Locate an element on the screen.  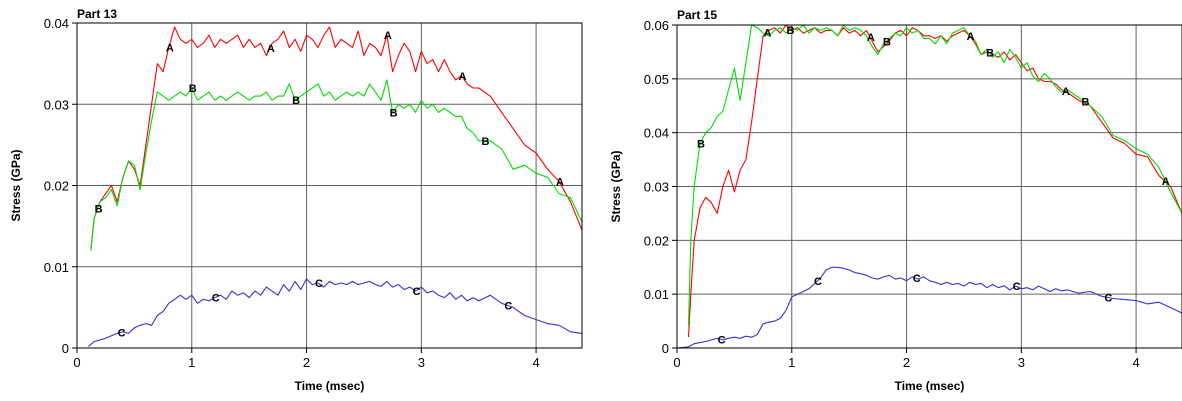
y-tick-labels: 0 0.01 0.02 0.03 0.04 0.05 0.06 is located at coordinates (660, 187).